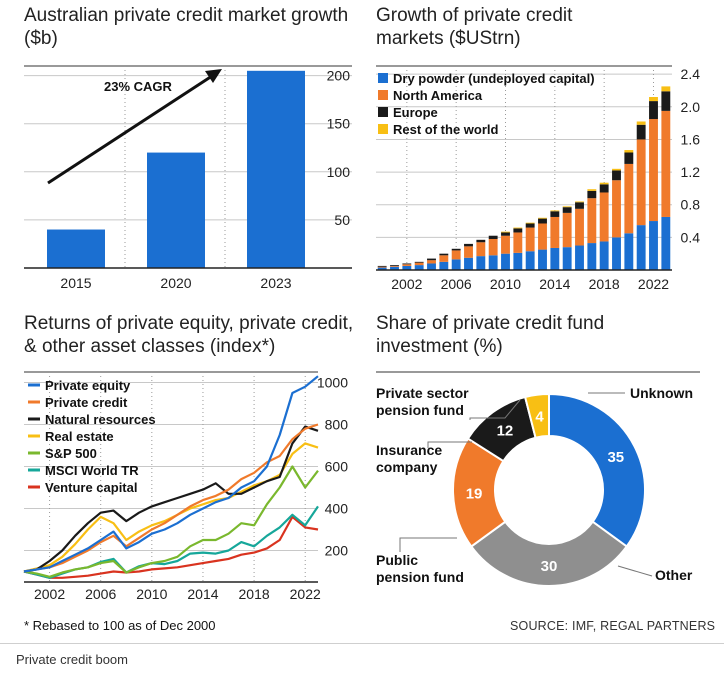 This screenshot has height=676, width=724. What do you see at coordinates (332, 383) in the screenshot?
I see `chart3-ytick-label: 1000` at bounding box center [332, 383].